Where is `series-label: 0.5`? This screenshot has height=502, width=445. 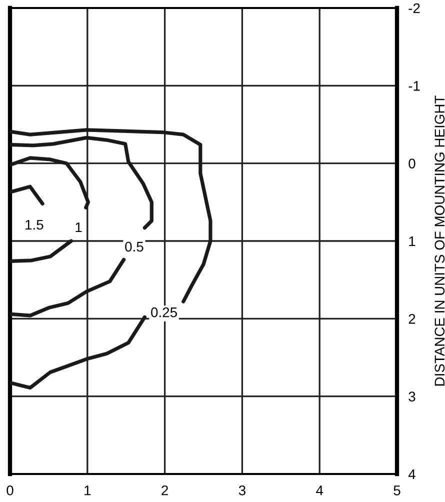 series-label: 0.5 is located at coordinates (134, 247).